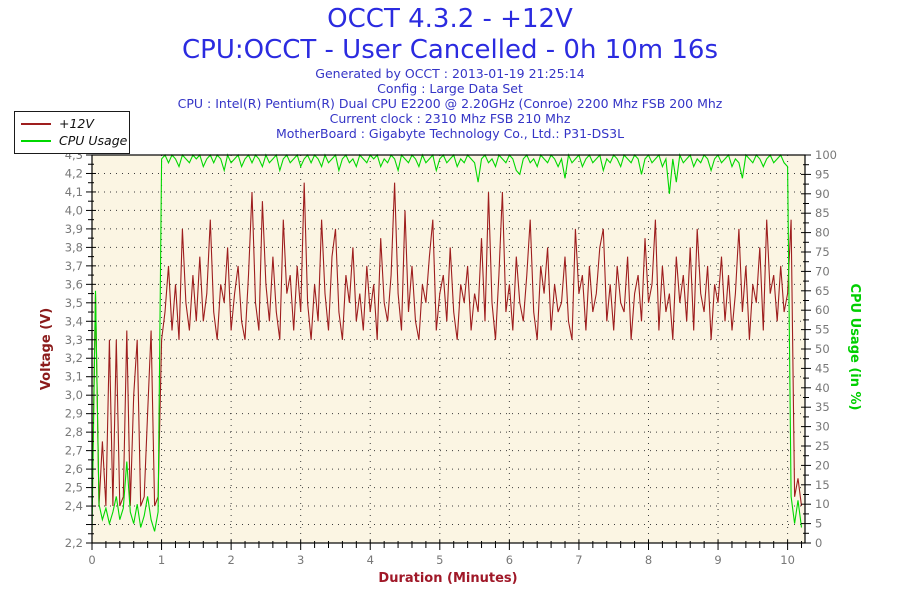 The width and height of the screenshot is (900, 600). I want to click on svg-text: 45, so click(822, 368).